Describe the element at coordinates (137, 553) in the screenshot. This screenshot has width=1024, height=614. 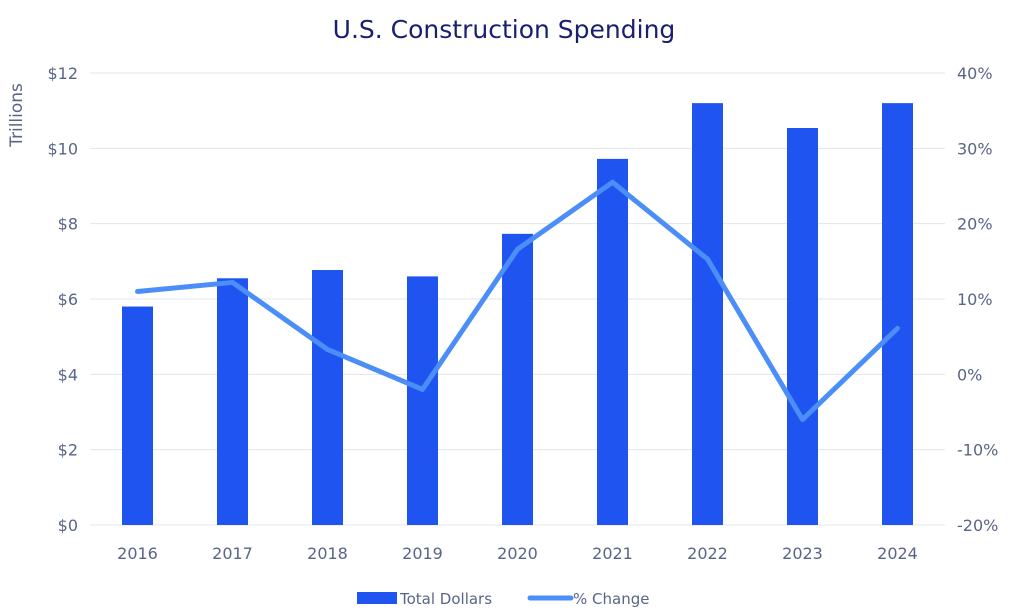
I see `x-tick-label: 2016` at that location.